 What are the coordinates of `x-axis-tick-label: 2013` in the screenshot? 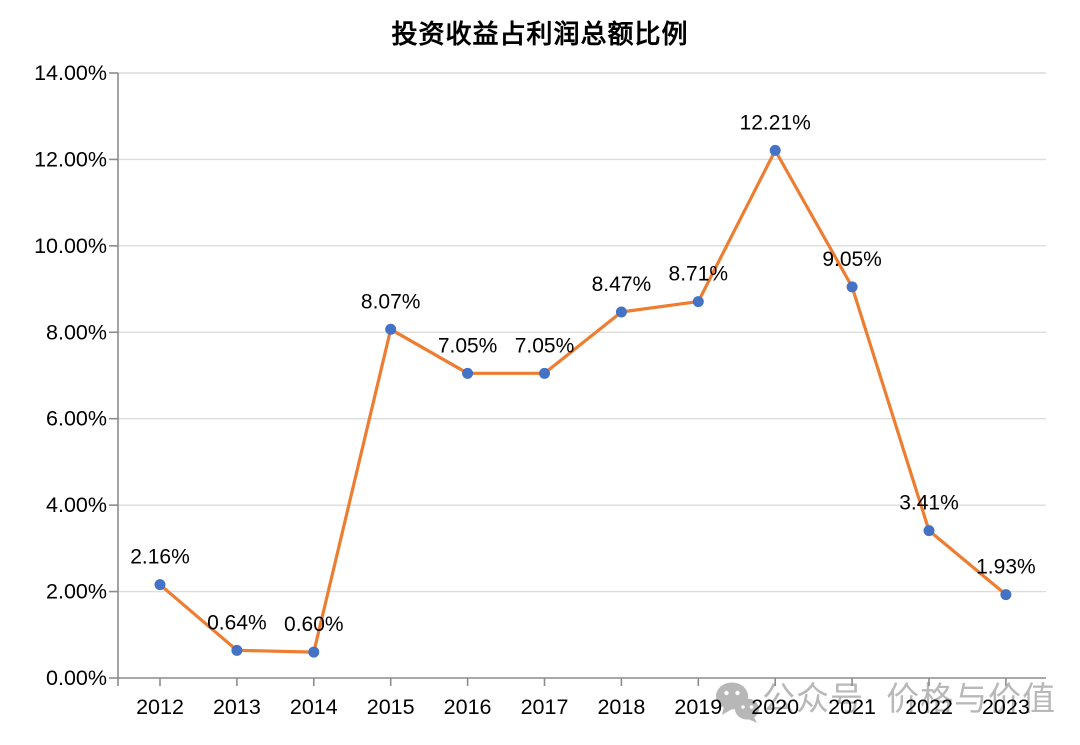 It's located at (237, 707).